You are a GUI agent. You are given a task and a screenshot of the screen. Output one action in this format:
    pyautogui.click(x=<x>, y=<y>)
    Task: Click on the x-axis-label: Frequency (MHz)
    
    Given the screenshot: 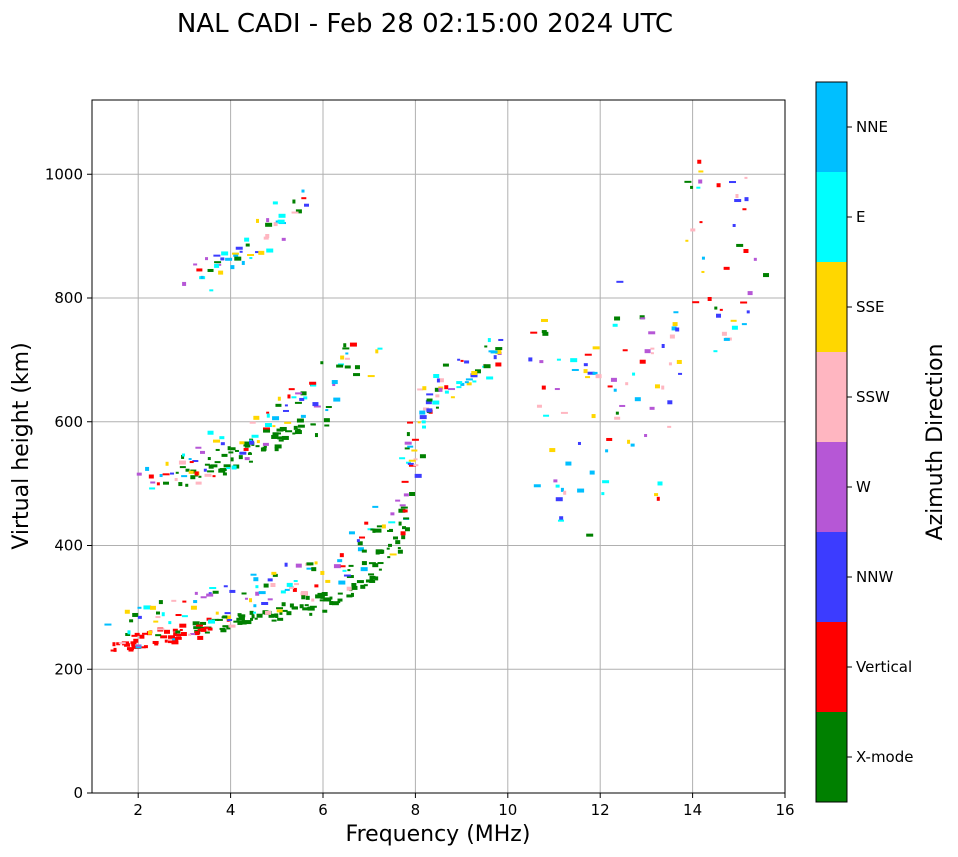 What is the action you would take?
    pyautogui.click(x=438, y=834)
    